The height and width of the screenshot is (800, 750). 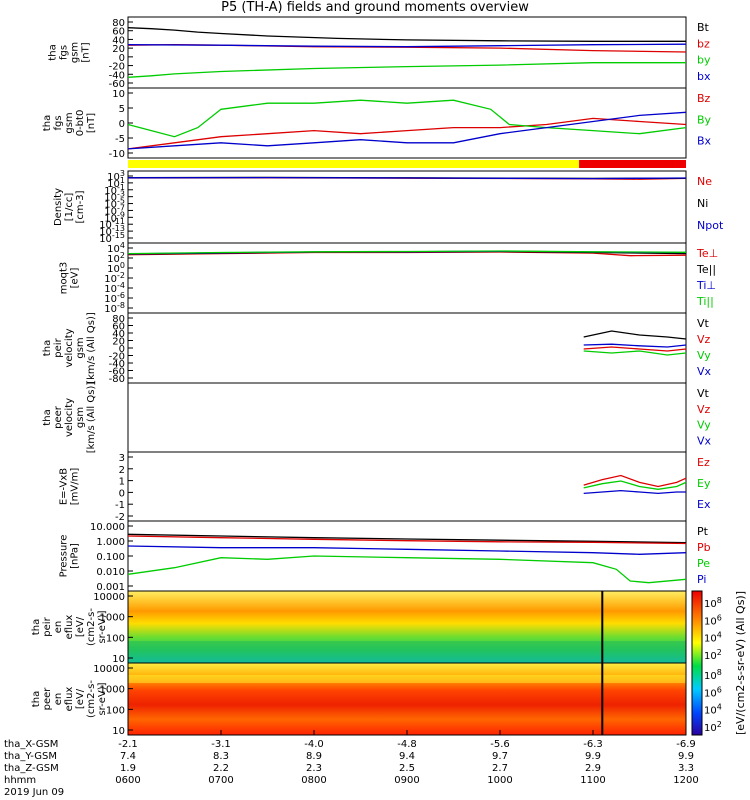 I want to click on x-tick-label: 1200, so click(x=685, y=780).